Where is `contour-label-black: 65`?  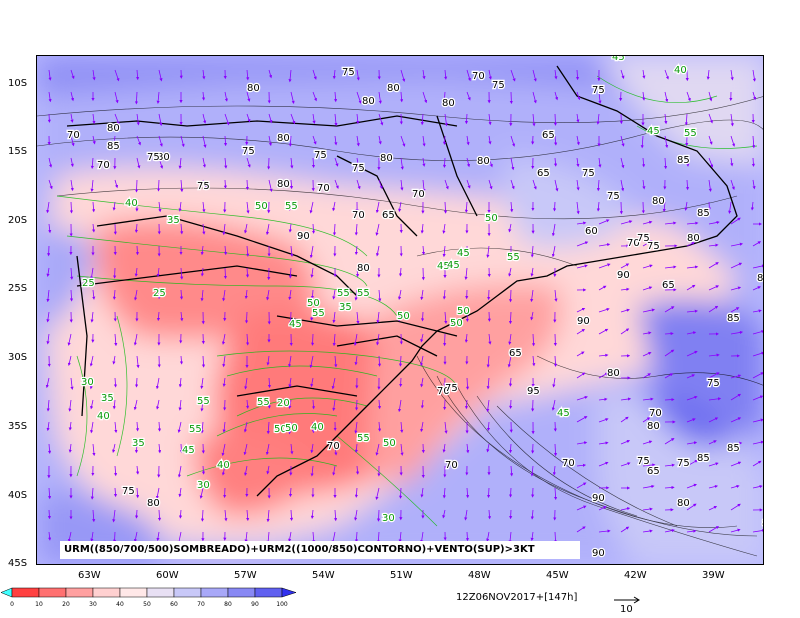
contour-label-black: 65 is located at coordinates (543, 173).